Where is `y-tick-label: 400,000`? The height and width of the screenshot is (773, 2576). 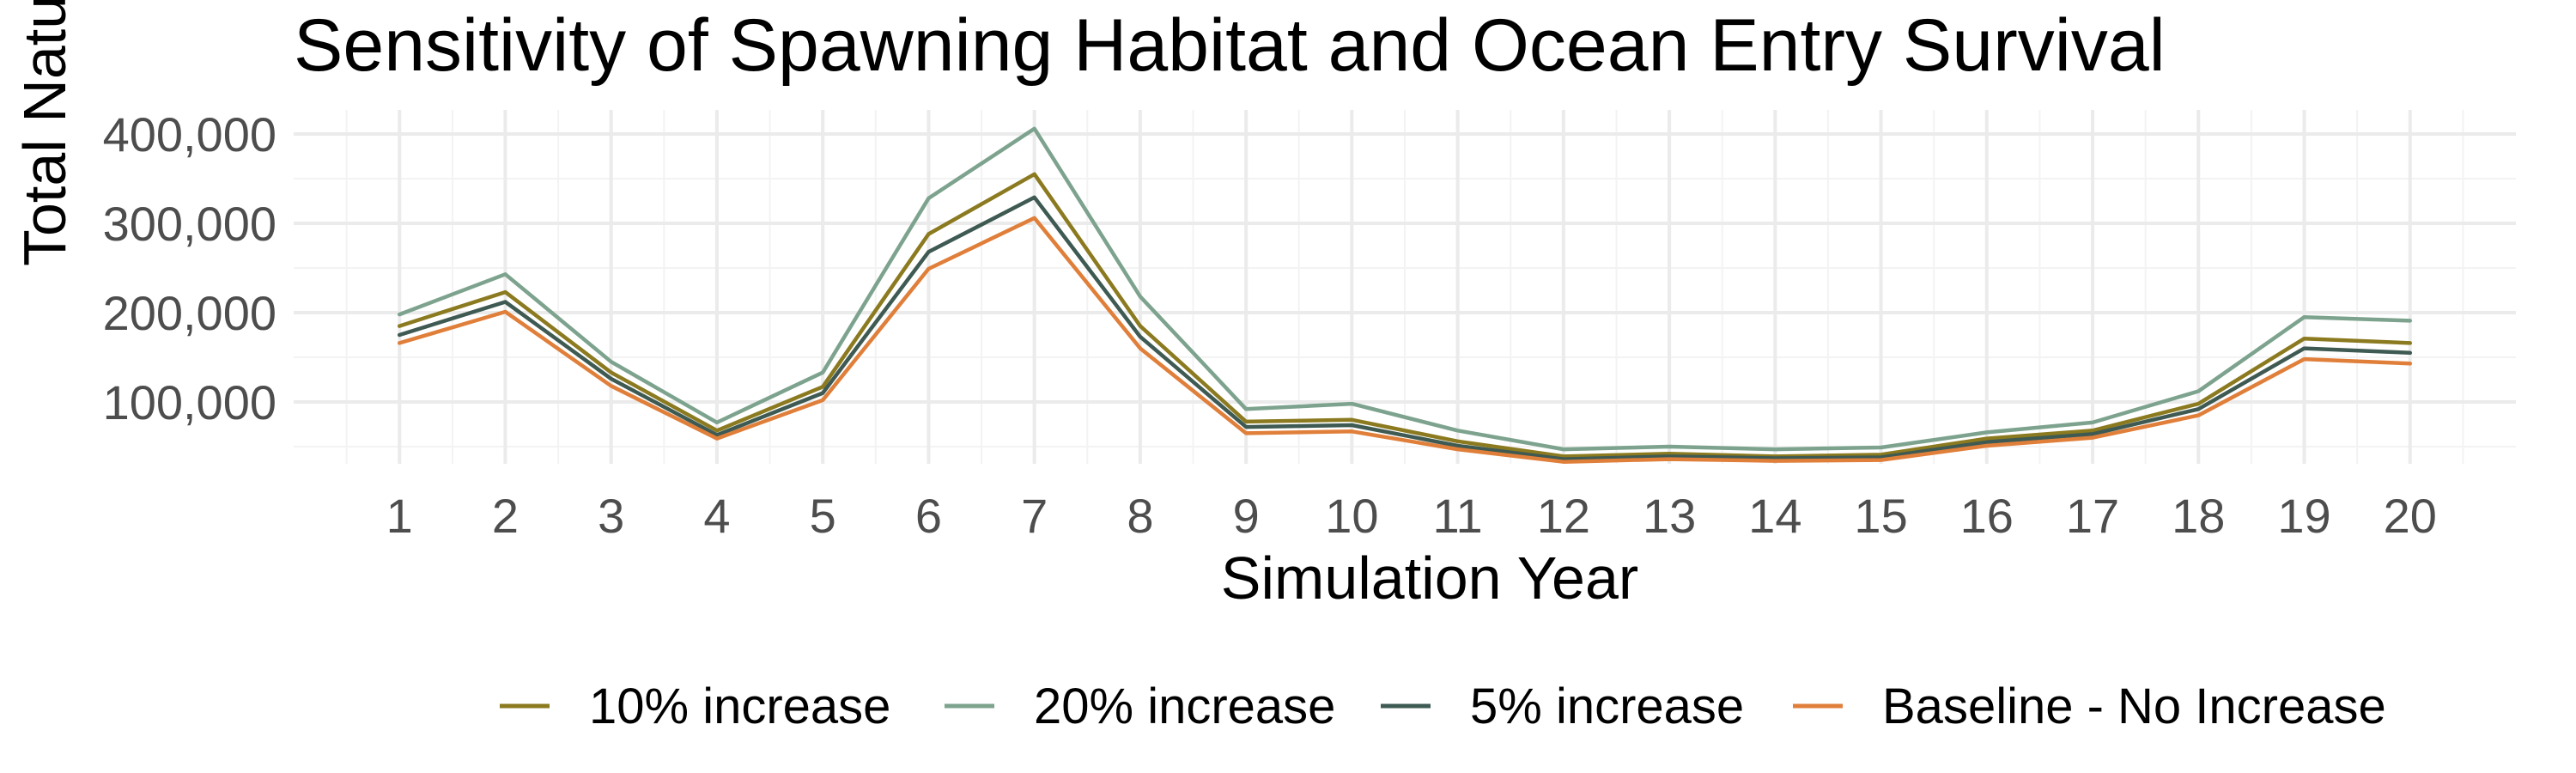 y-tick-label: 400,000 is located at coordinates (190, 134).